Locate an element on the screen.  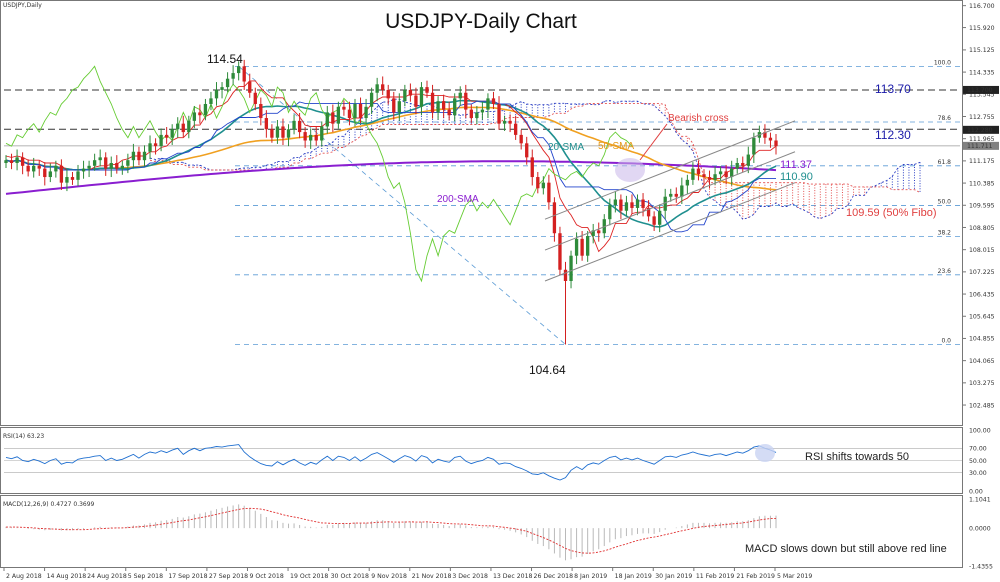
price-tick-label: 106.435 is located at coordinates (982, 294).